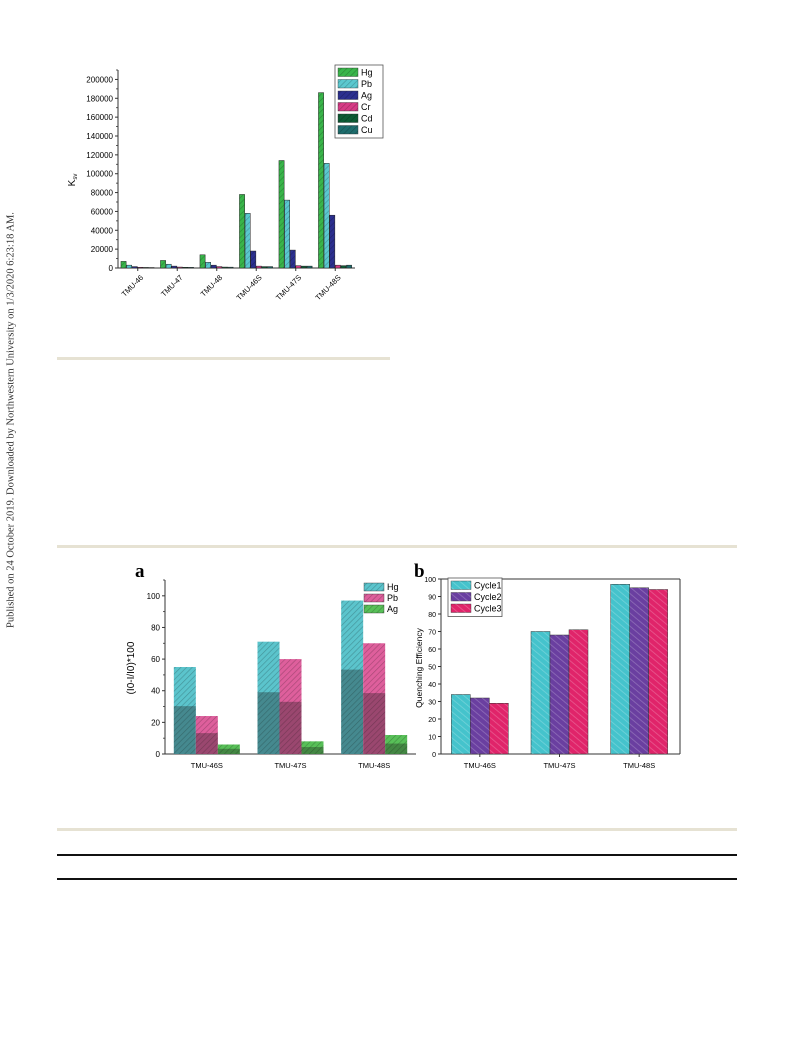  I want to click on y-tick-label: 160000, so click(99, 117).